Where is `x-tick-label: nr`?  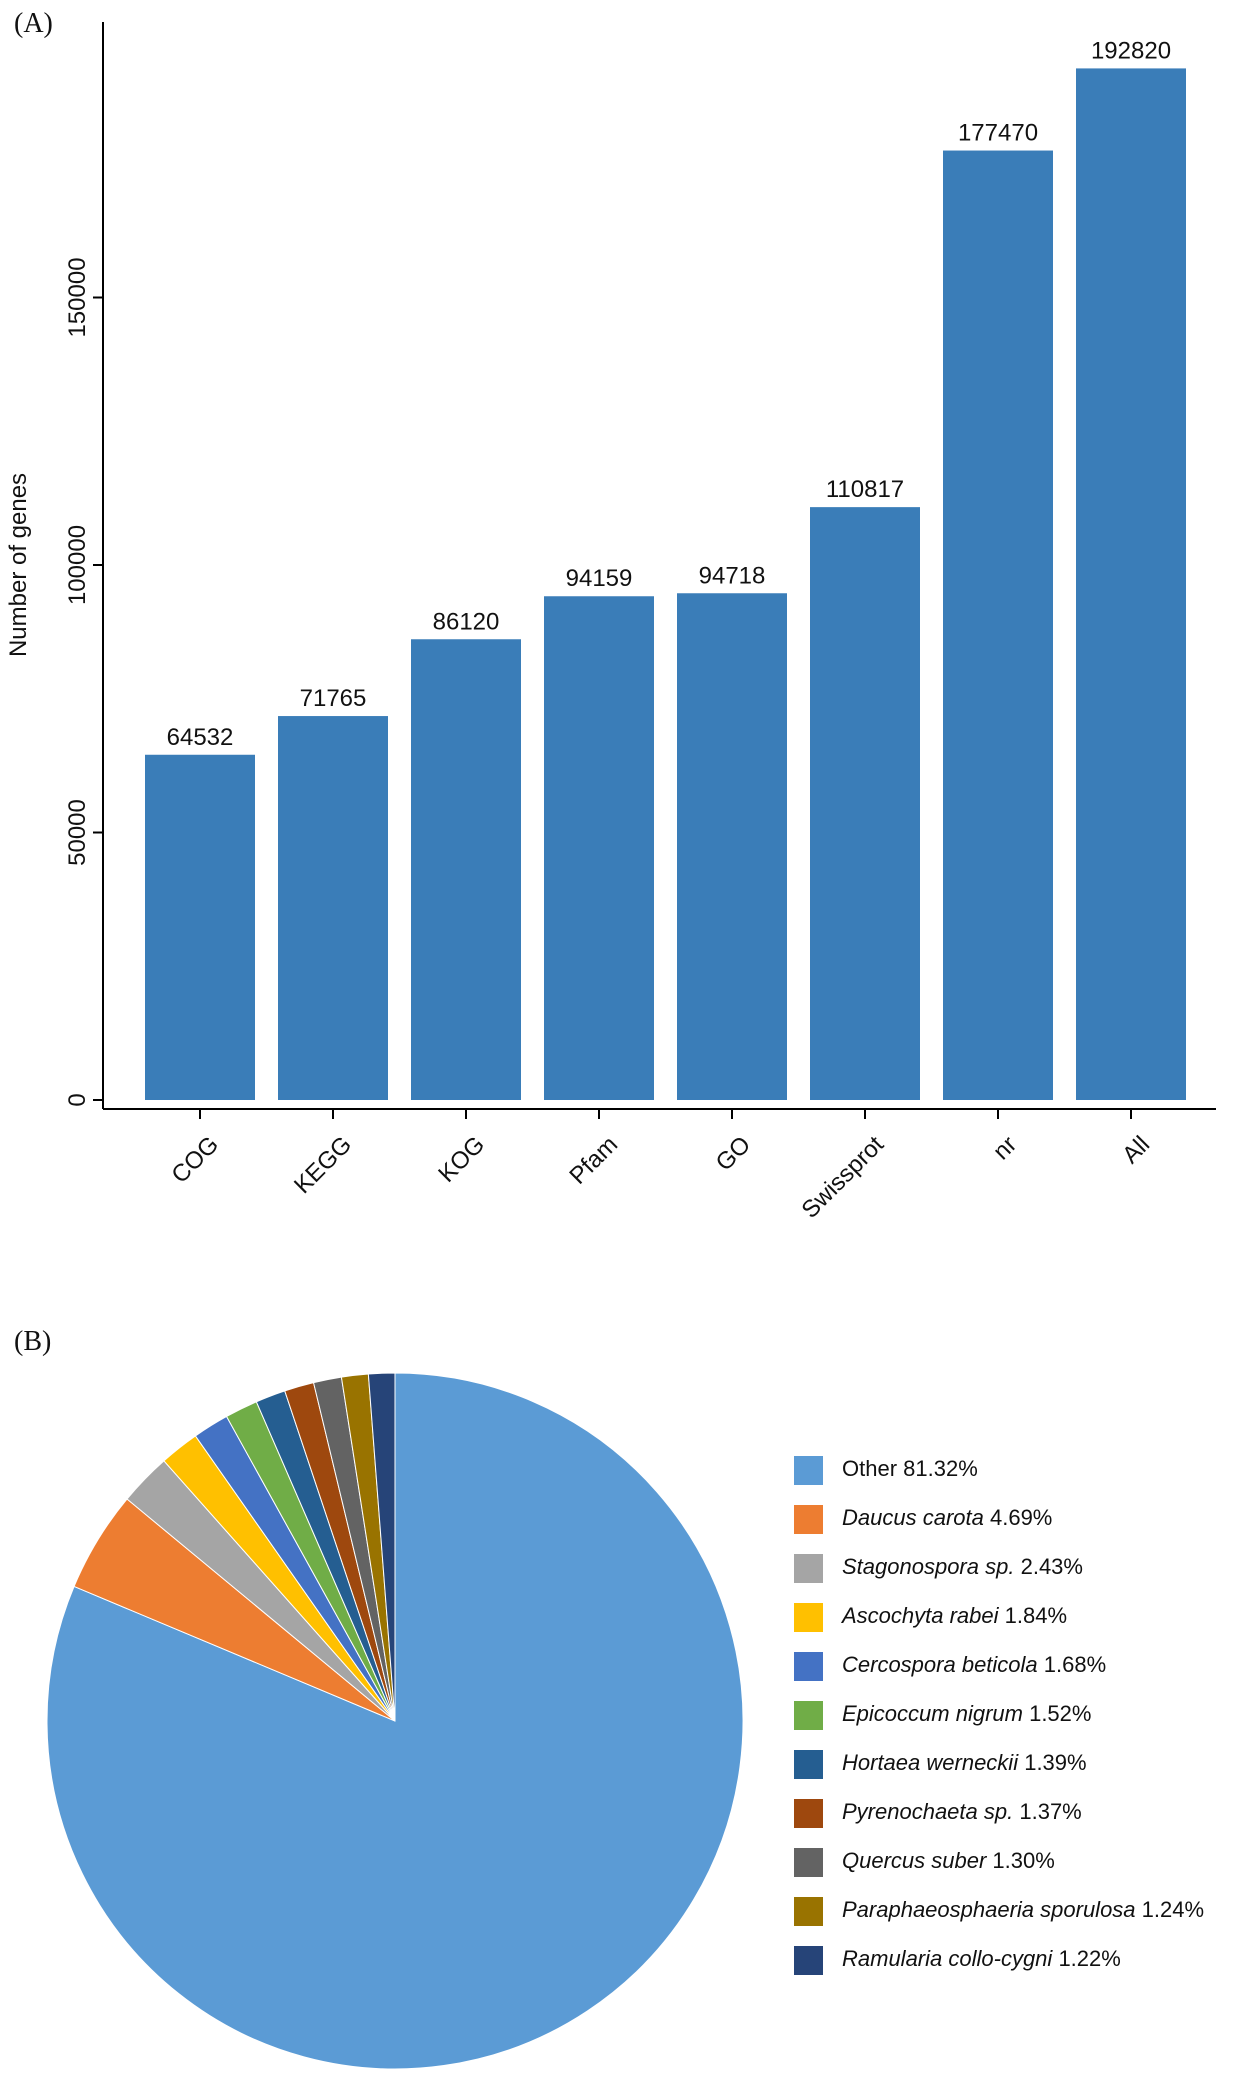
x-tick-label: nr is located at coordinates (1005, 1148).